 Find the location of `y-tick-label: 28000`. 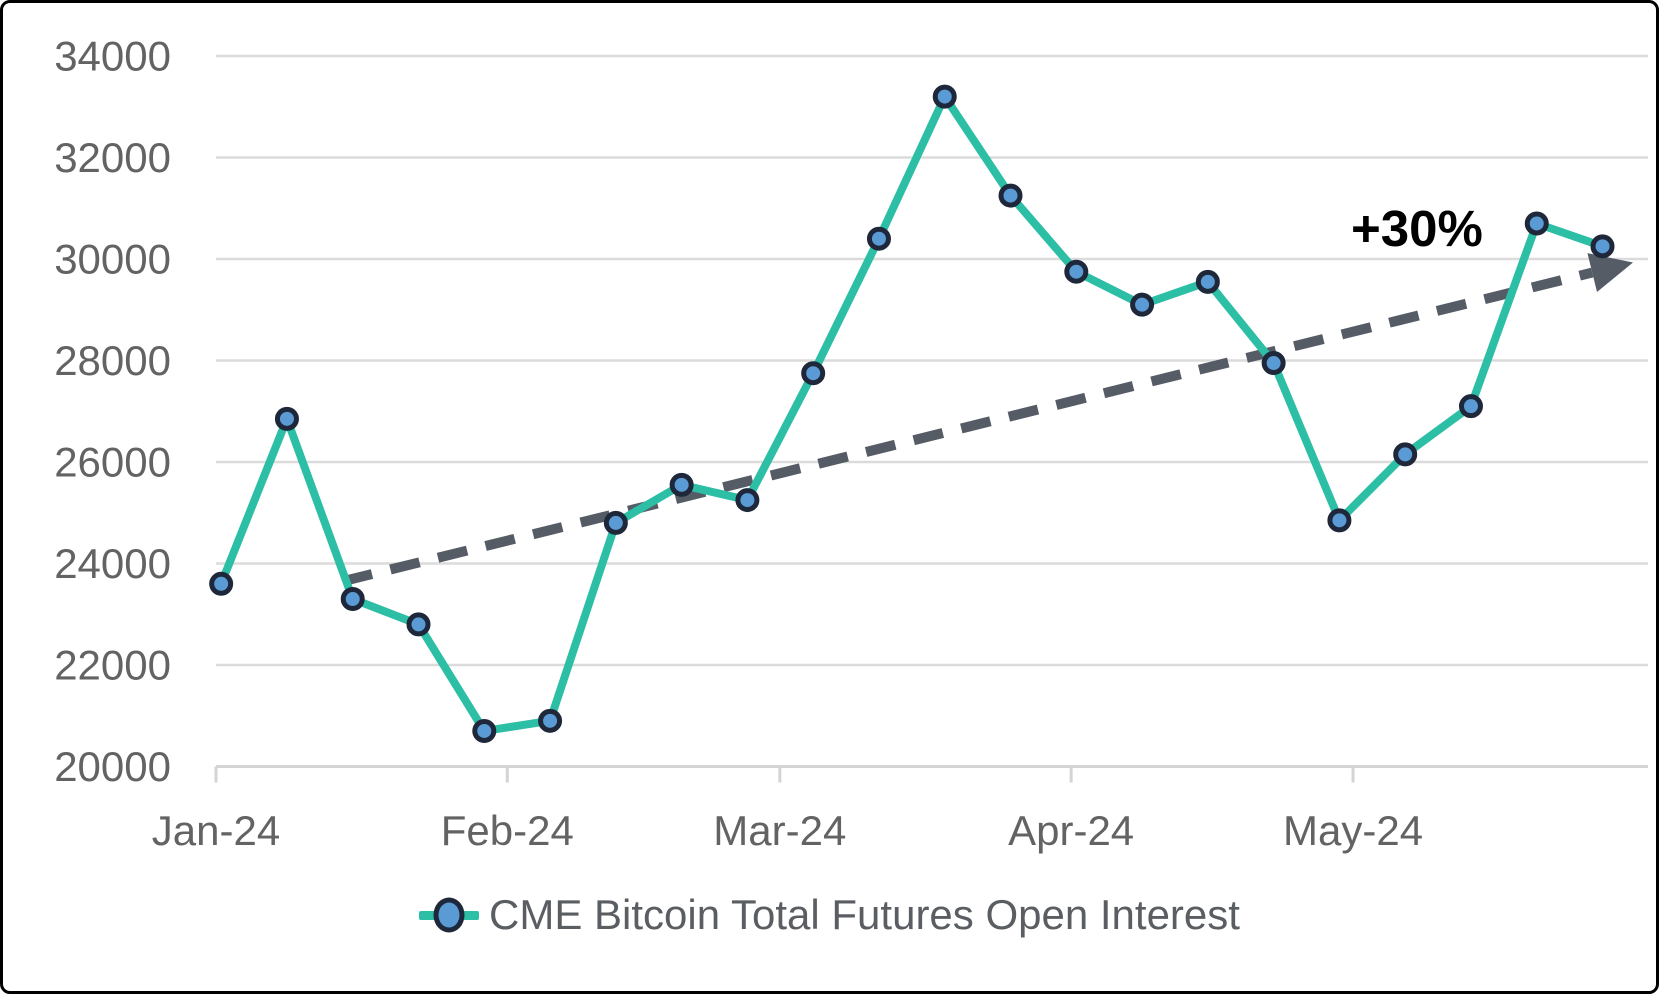

y-tick-label: 28000 is located at coordinates (112, 360).